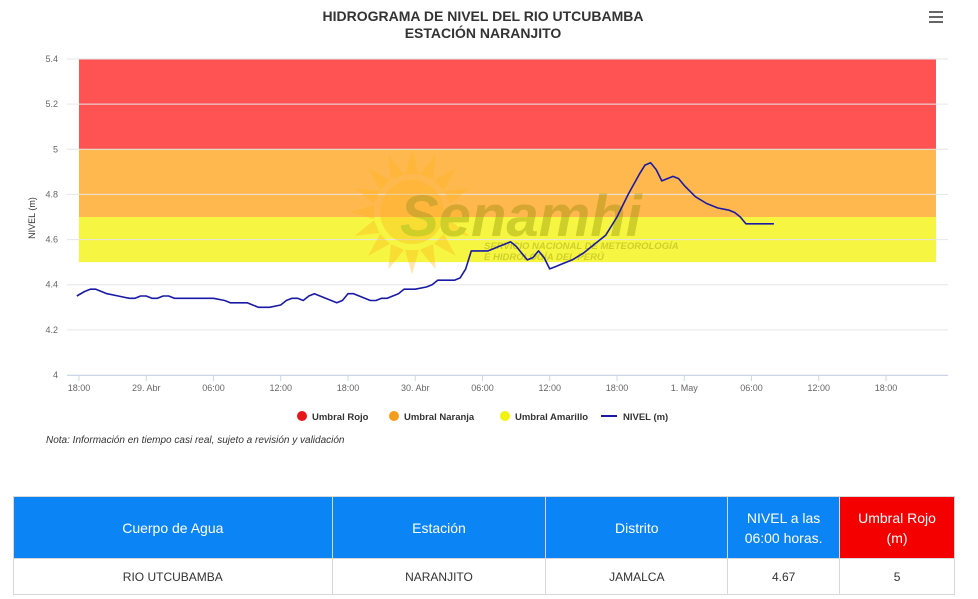  Describe the element at coordinates (645, 417) in the screenshot. I see `legend-label: NIVEL (m)` at that location.